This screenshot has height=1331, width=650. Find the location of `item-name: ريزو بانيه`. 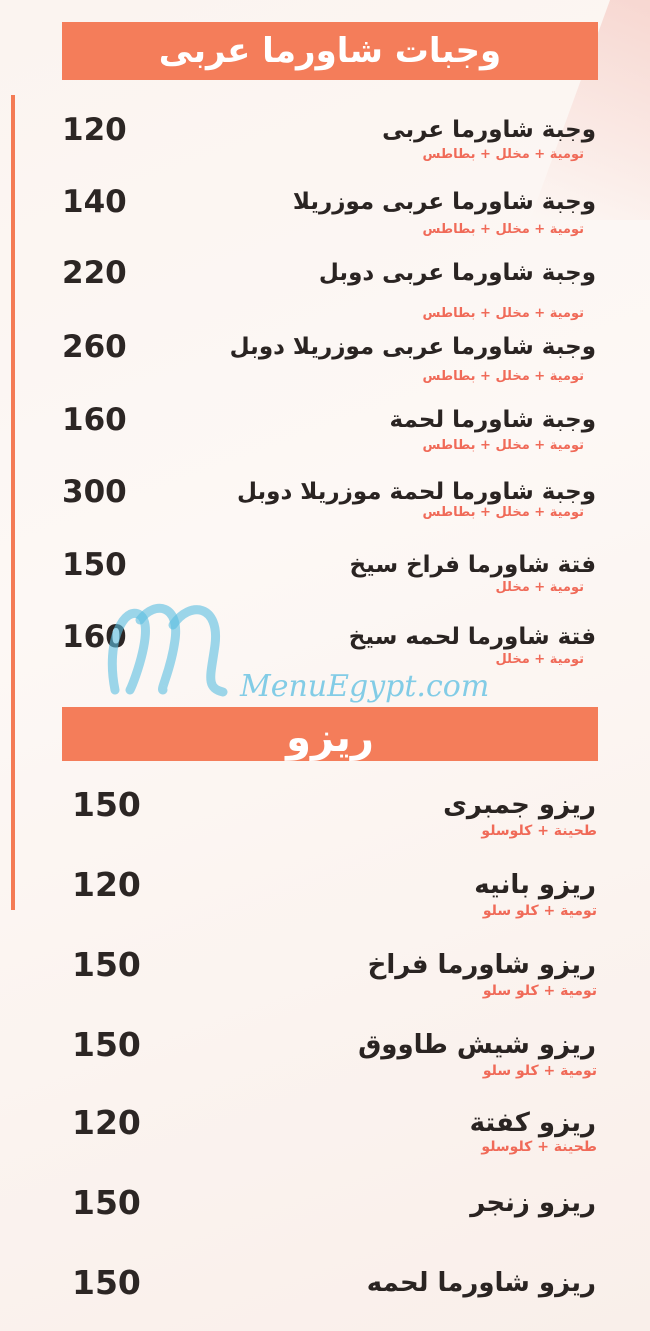

item-name: ريزو بانيه is located at coordinates (535, 885).